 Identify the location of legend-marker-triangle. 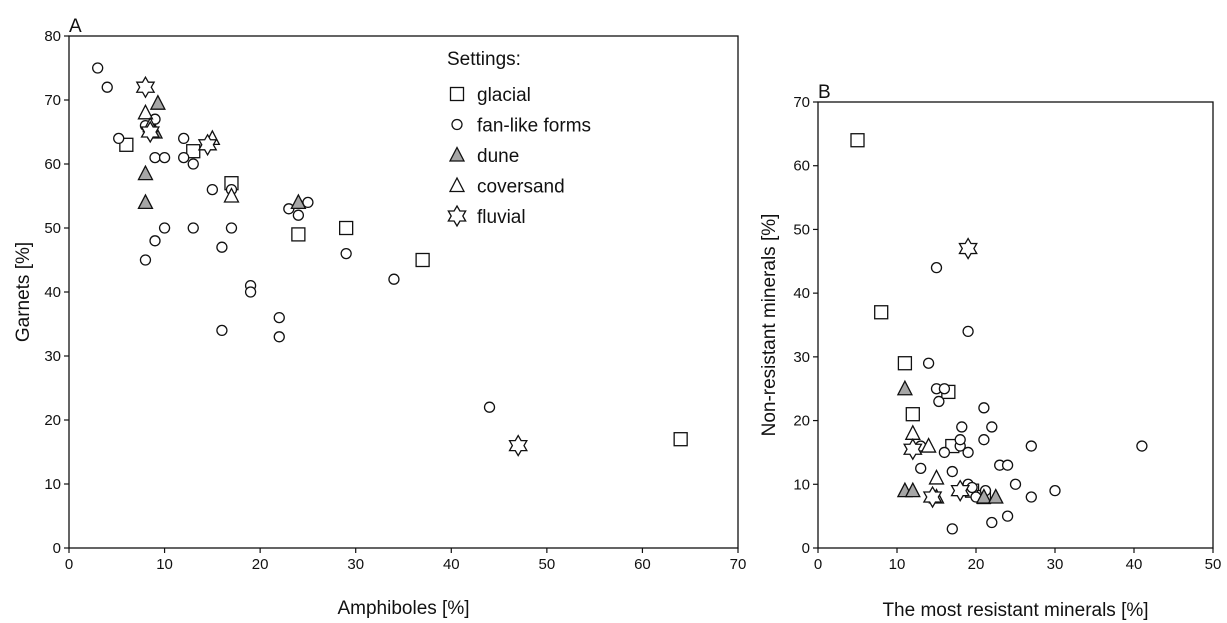
(457, 184).